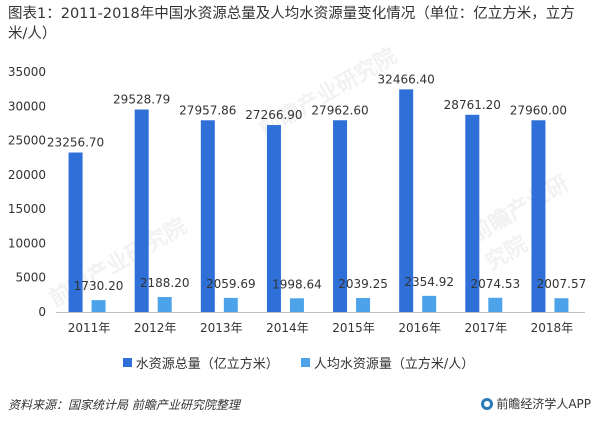 The image size is (597, 422). I want to click on data-label-series1: 32466.40, so click(406, 79).